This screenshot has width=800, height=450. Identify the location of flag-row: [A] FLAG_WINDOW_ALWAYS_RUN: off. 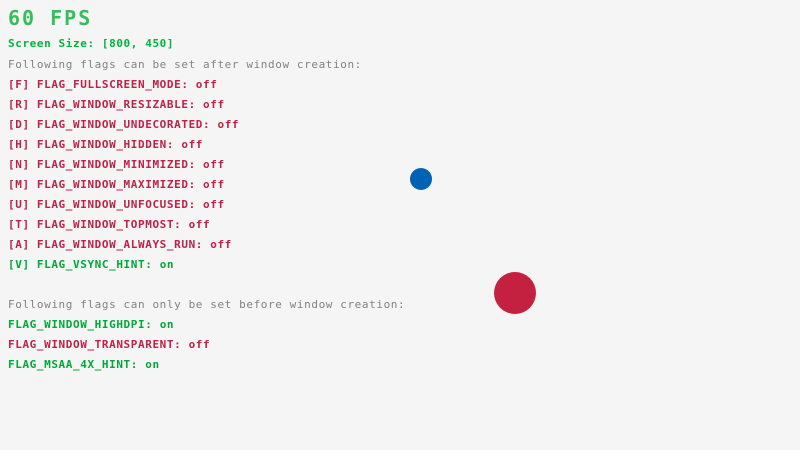
(120, 244).